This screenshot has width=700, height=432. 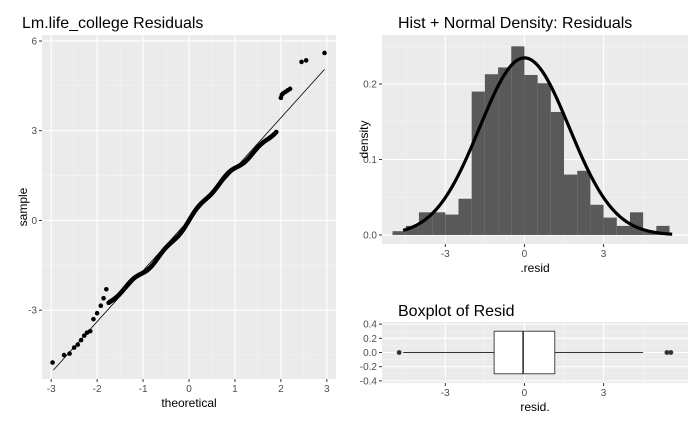 I want to click on y-tick-label: -0.2, so click(x=369, y=367).